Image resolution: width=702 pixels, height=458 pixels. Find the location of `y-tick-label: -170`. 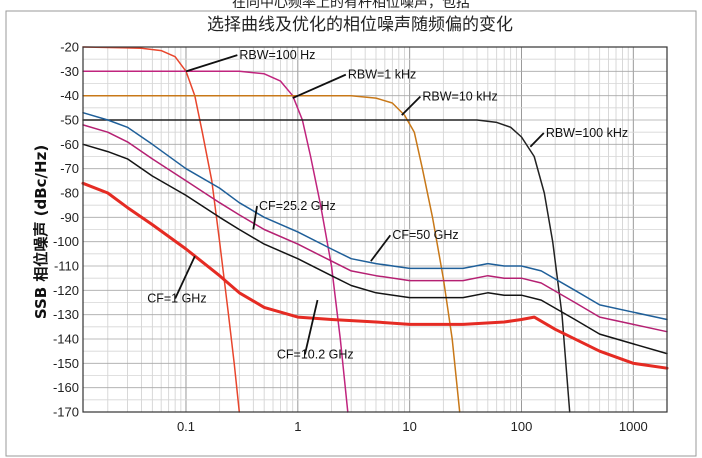

y-tick-label: -170 is located at coordinates (66, 412).